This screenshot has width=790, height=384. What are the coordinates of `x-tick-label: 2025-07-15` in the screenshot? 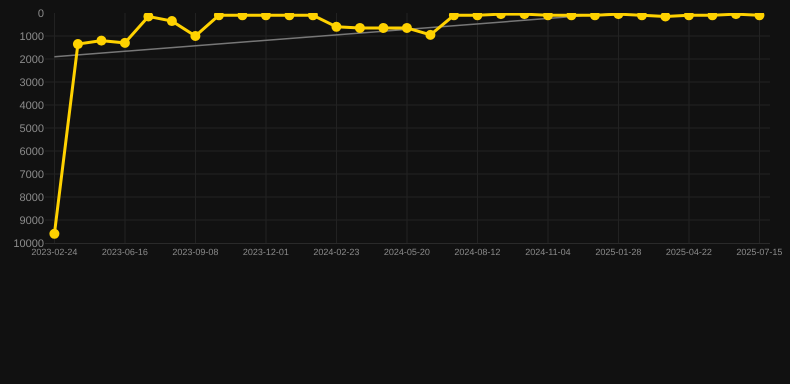 It's located at (759, 251).